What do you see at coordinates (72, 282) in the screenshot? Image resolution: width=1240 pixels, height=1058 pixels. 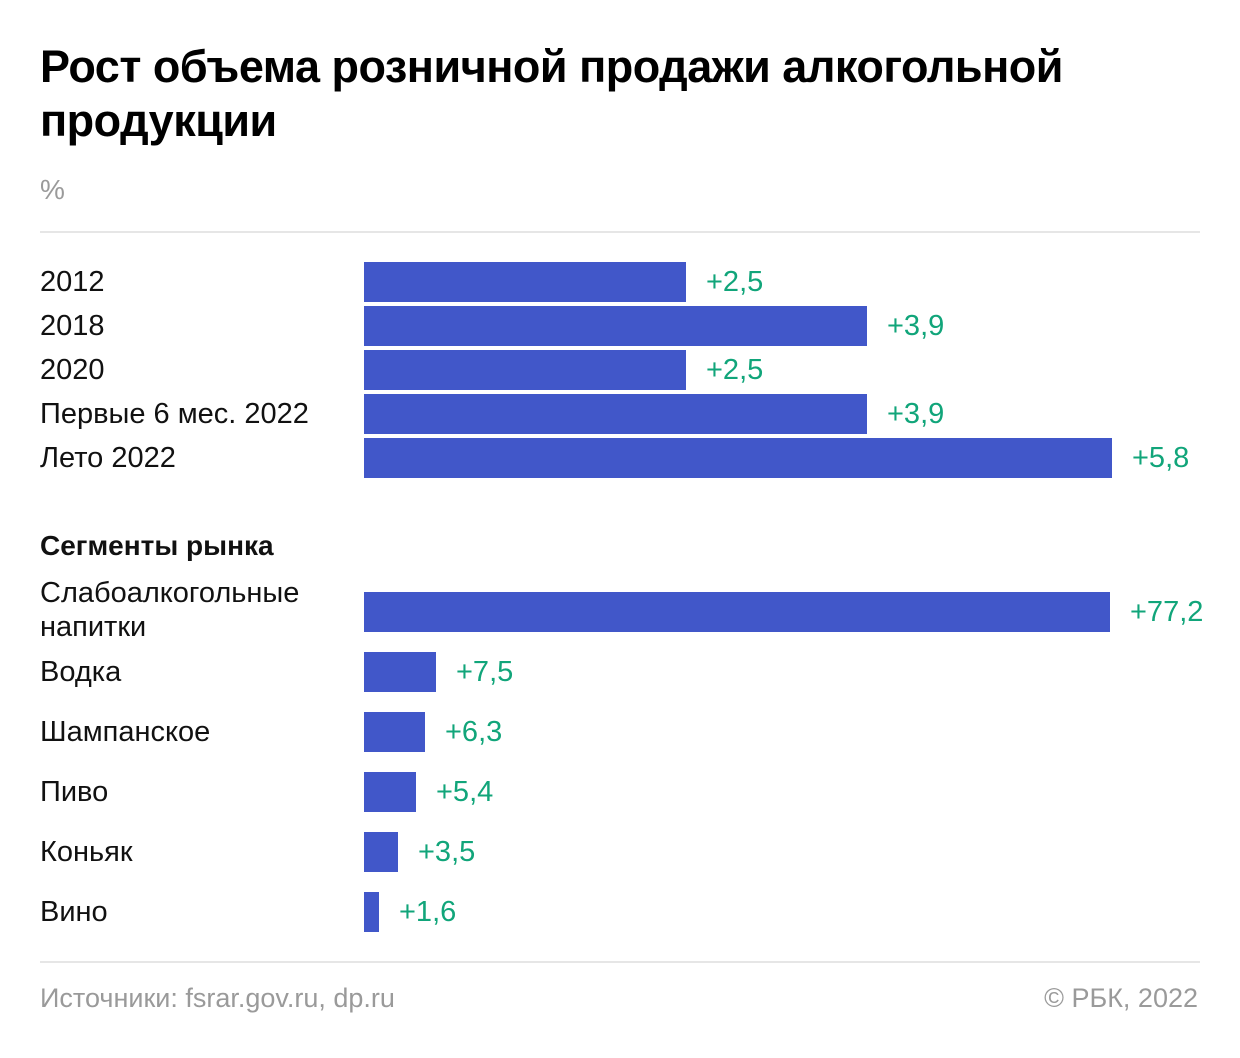 I see `category-label: 2012` at bounding box center [72, 282].